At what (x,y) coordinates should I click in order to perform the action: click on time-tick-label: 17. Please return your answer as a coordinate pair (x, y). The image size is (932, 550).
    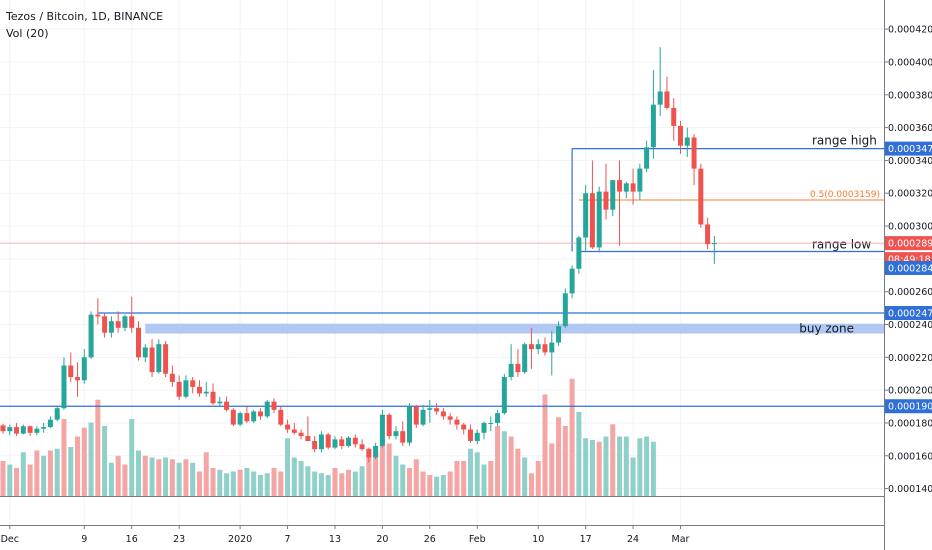
    Looking at the image, I should click on (586, 539).